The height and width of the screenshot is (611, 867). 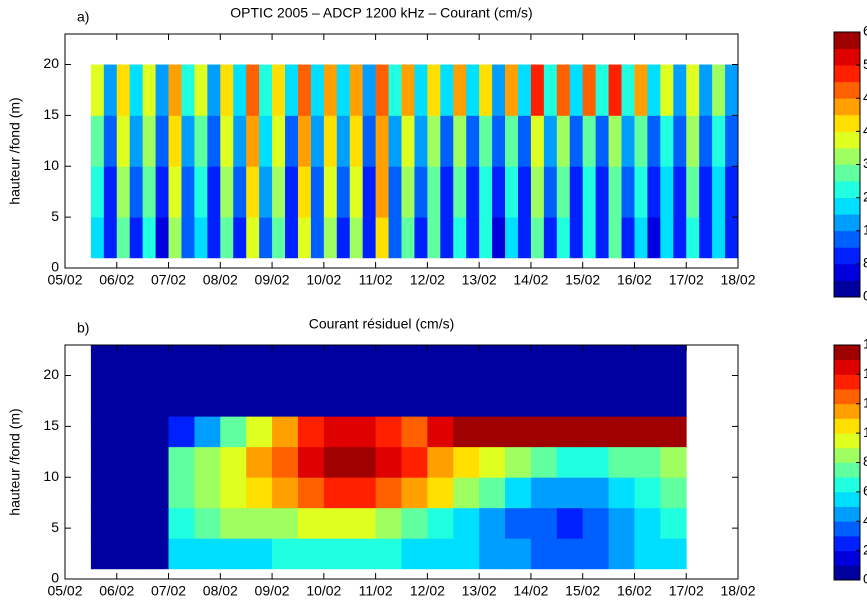 I want to click on y-tick-label: 20, so click(x=51, y=63).